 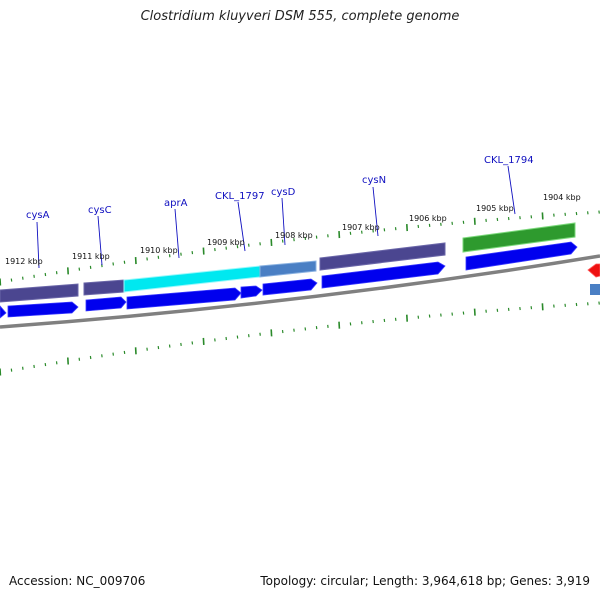 I want to click on gene-label-cysa: cysA, so click(x=38, y=215).